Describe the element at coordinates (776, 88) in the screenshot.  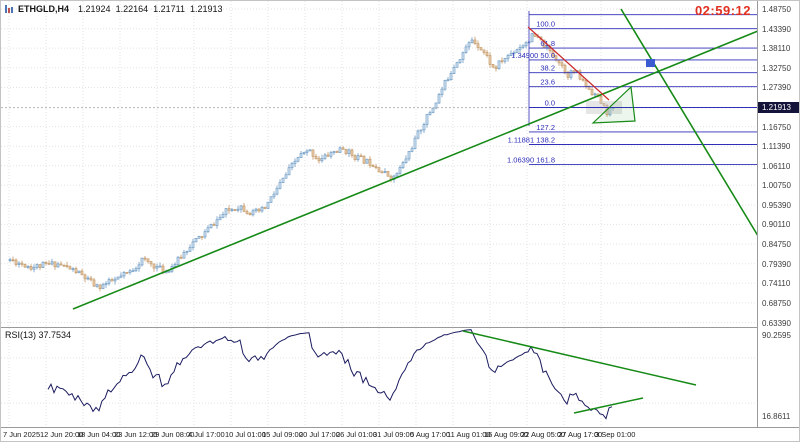
I see `price-axis-label: 1.27390` at that location.